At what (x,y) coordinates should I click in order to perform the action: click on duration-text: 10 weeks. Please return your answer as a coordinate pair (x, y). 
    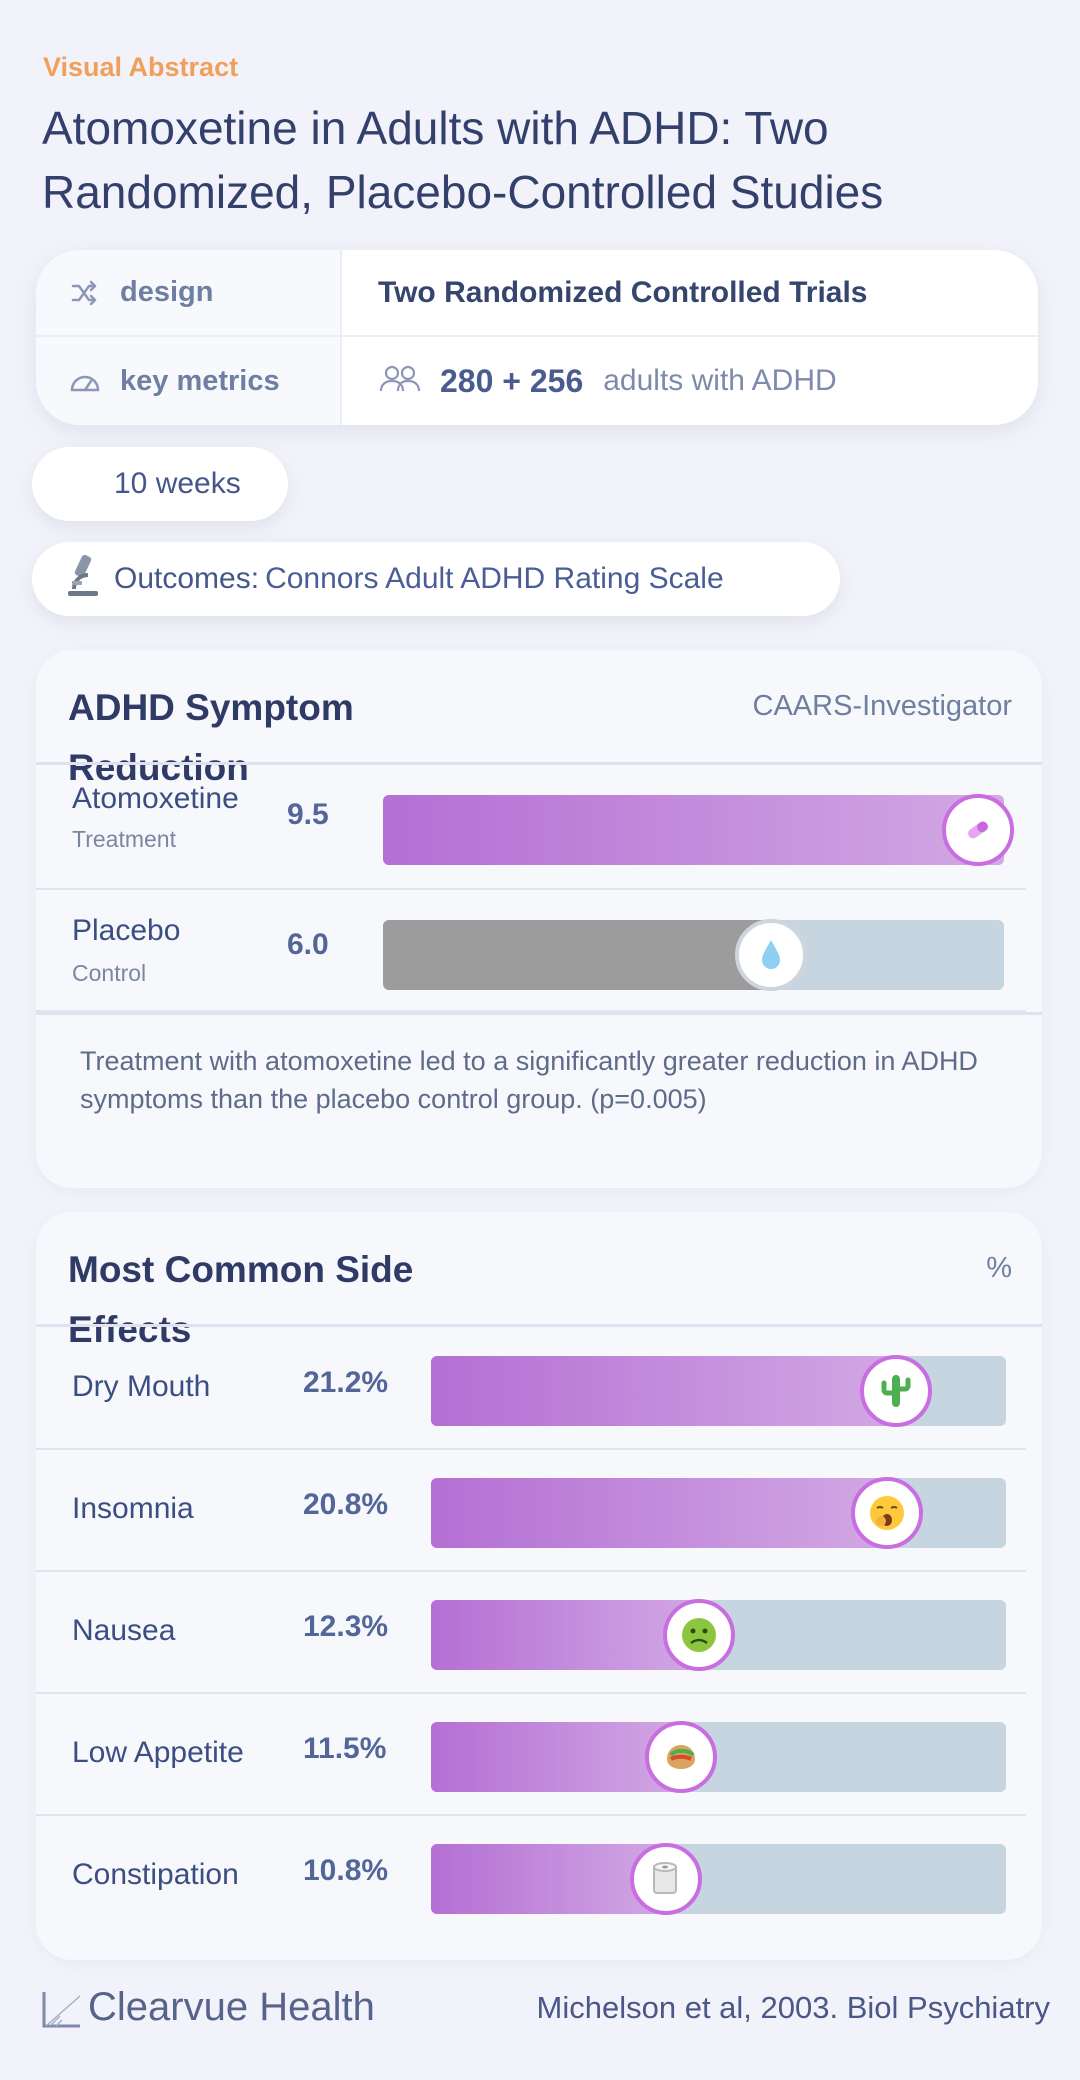
    Looking at the image, I should click on (177, 483).